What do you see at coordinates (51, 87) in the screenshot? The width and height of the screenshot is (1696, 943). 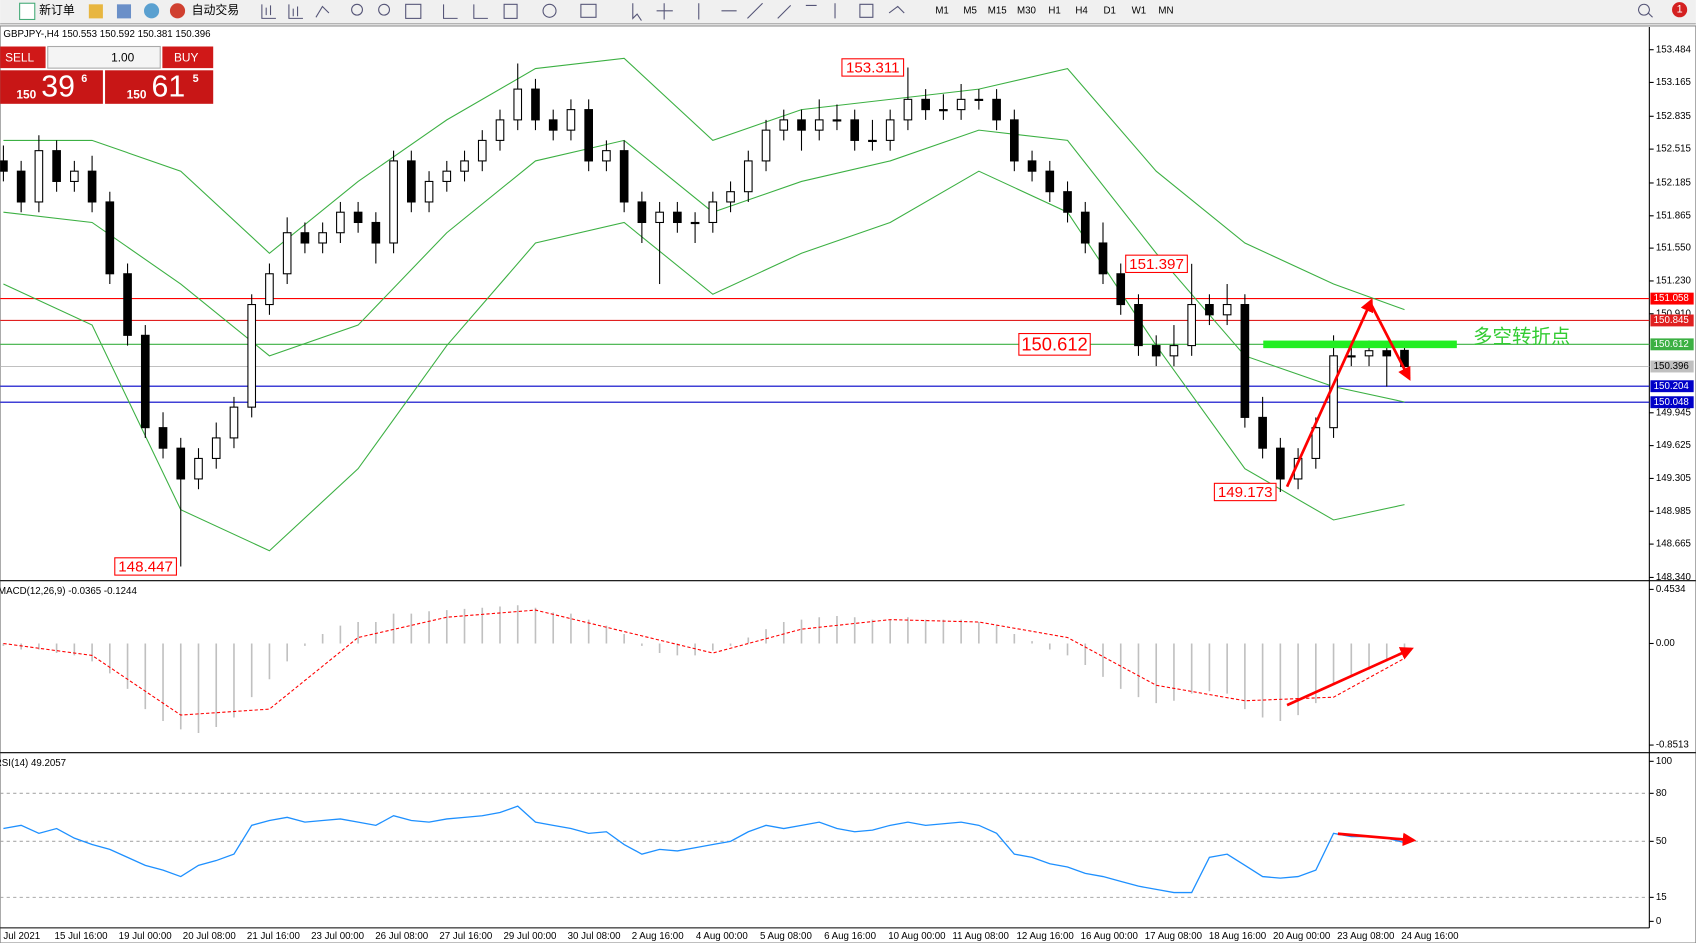 I see `bid-box` at bounding box center [51, 87].